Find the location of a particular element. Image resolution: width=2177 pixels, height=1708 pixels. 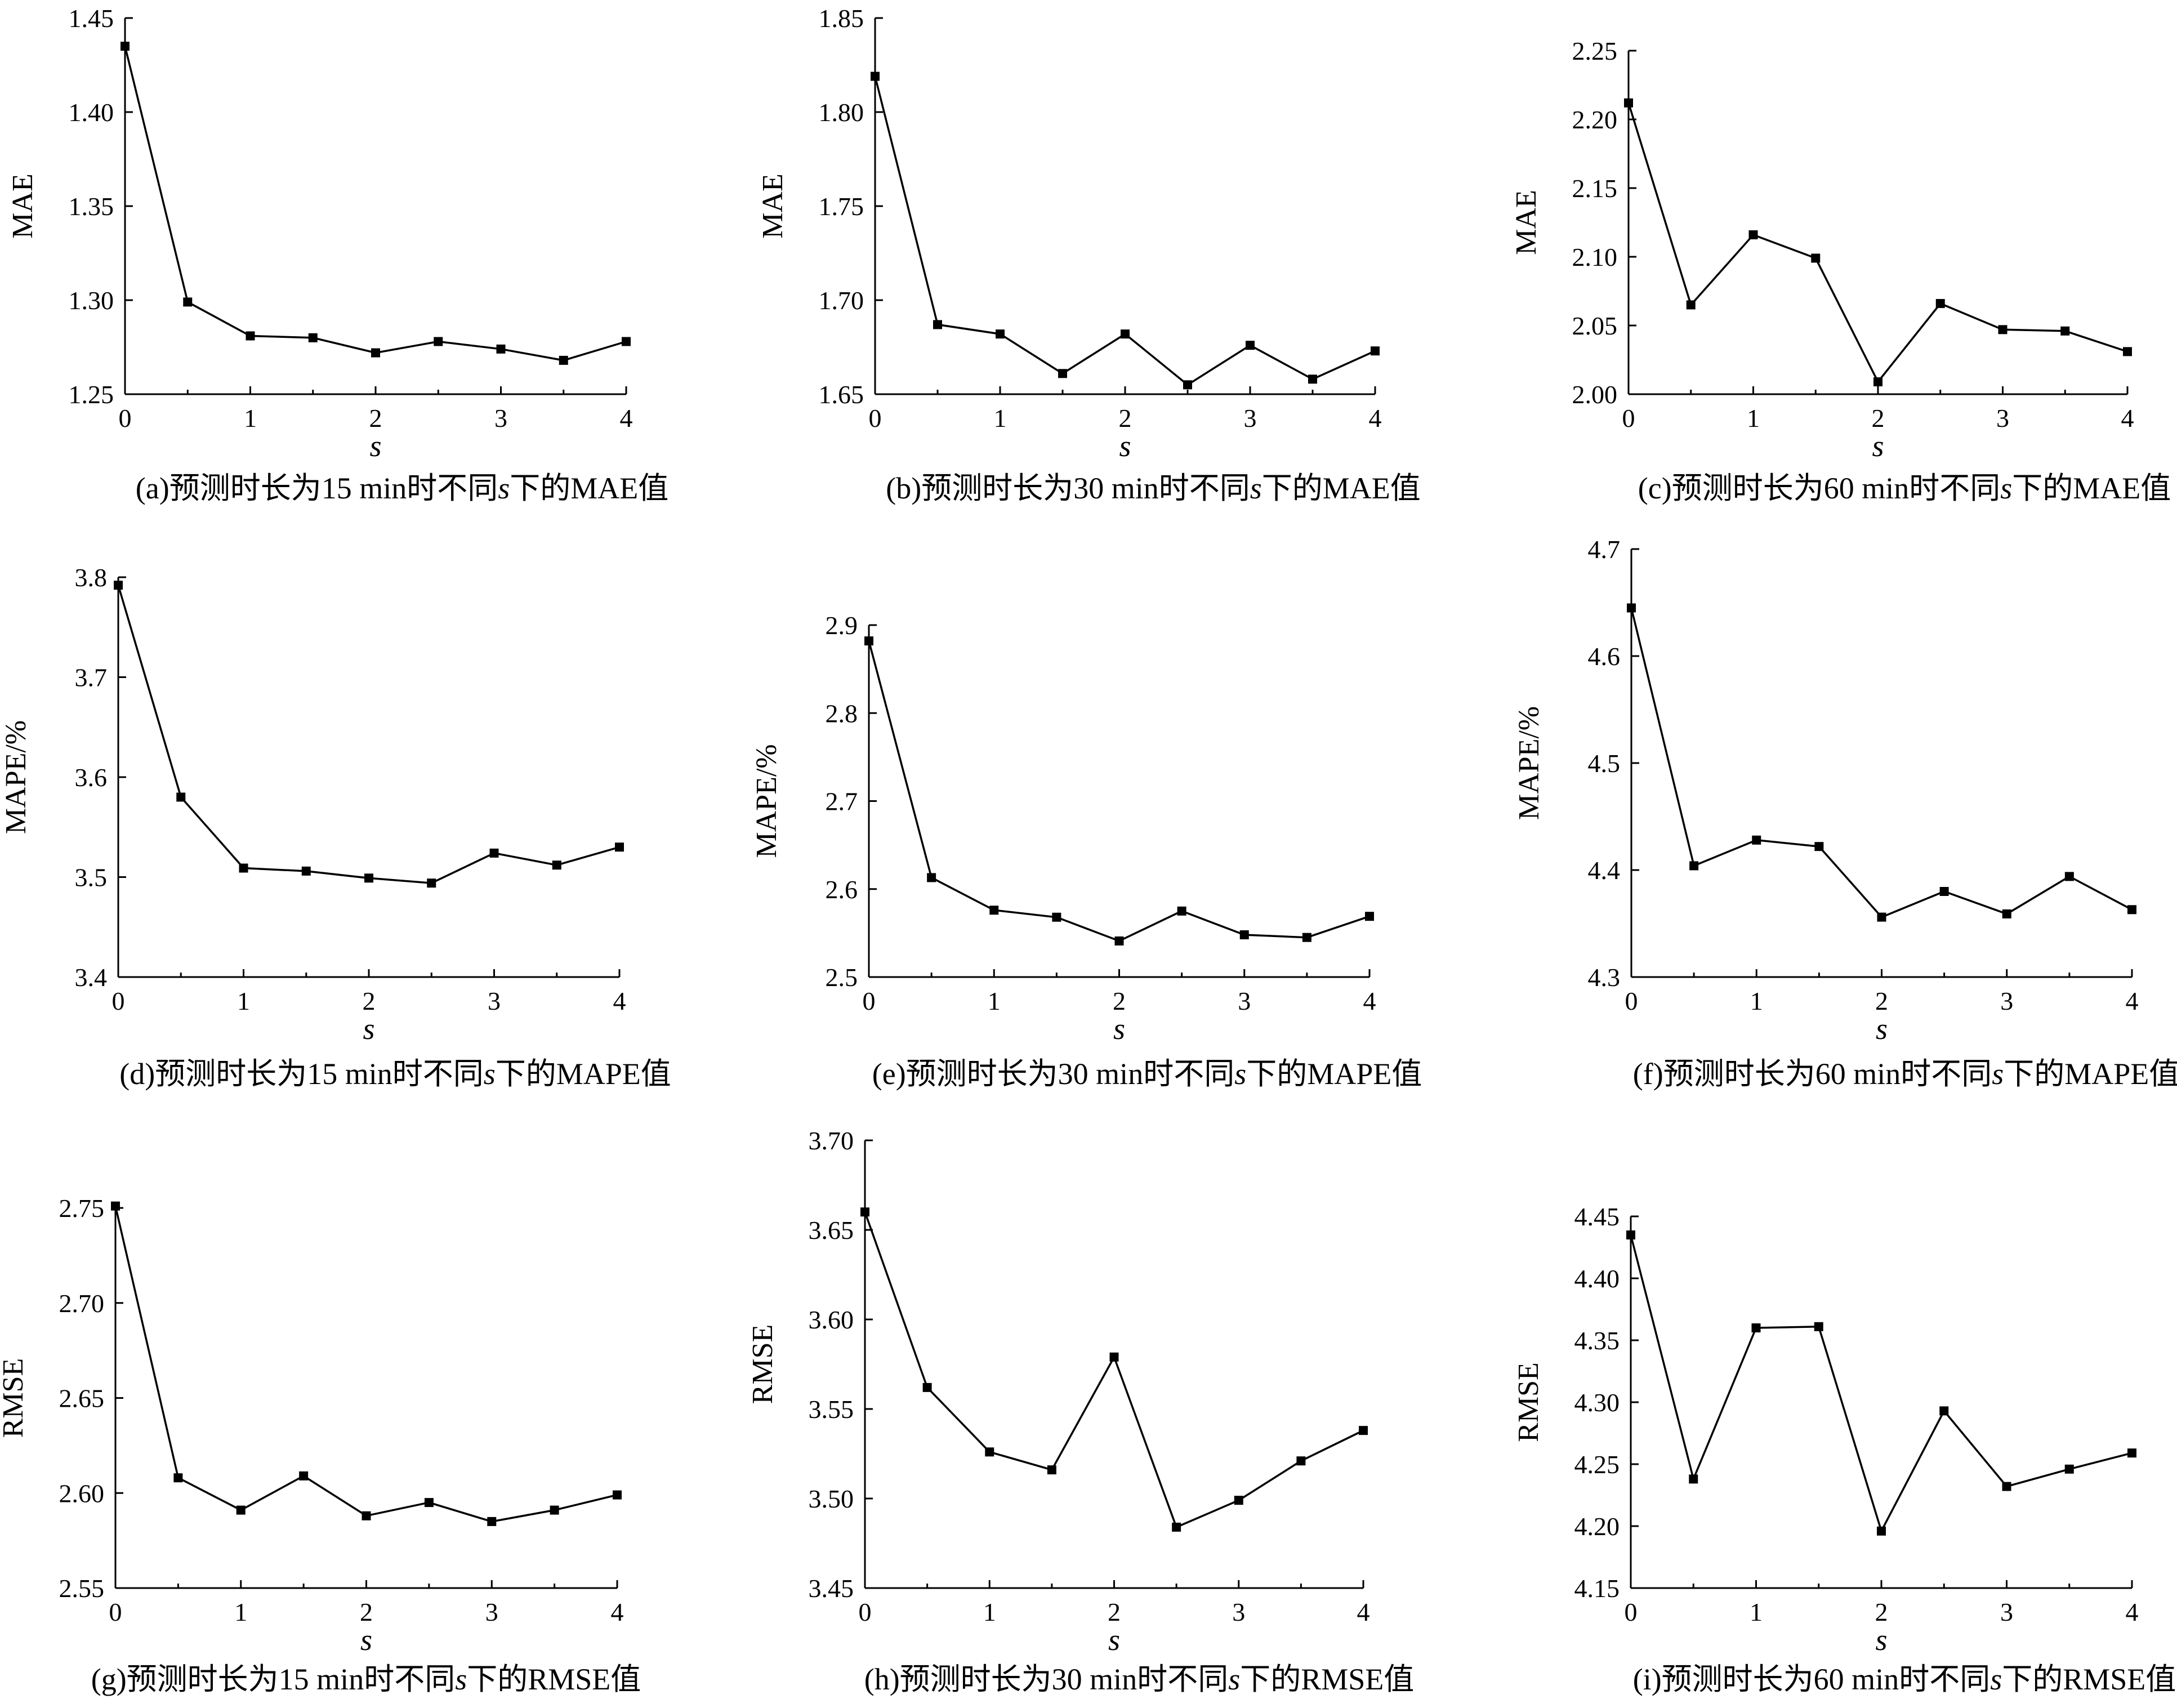

y-tick-label: 4.45 is located at coordinates (1597, 1216).